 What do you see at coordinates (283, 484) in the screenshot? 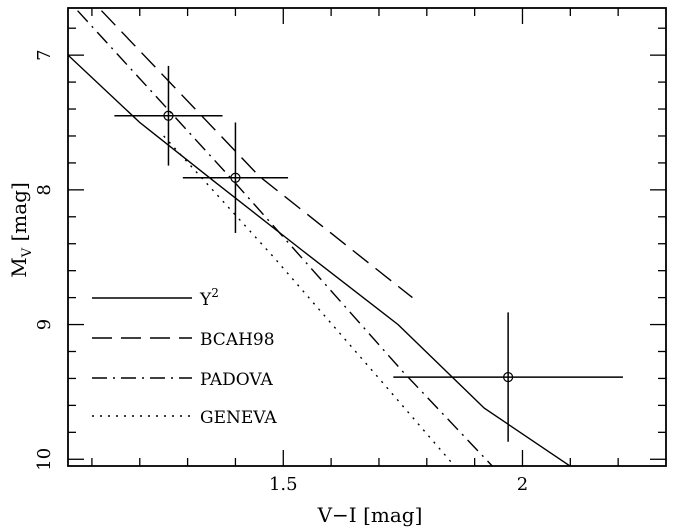
I see `x-tick-label: 1.5` at bounding box center [283, 484].